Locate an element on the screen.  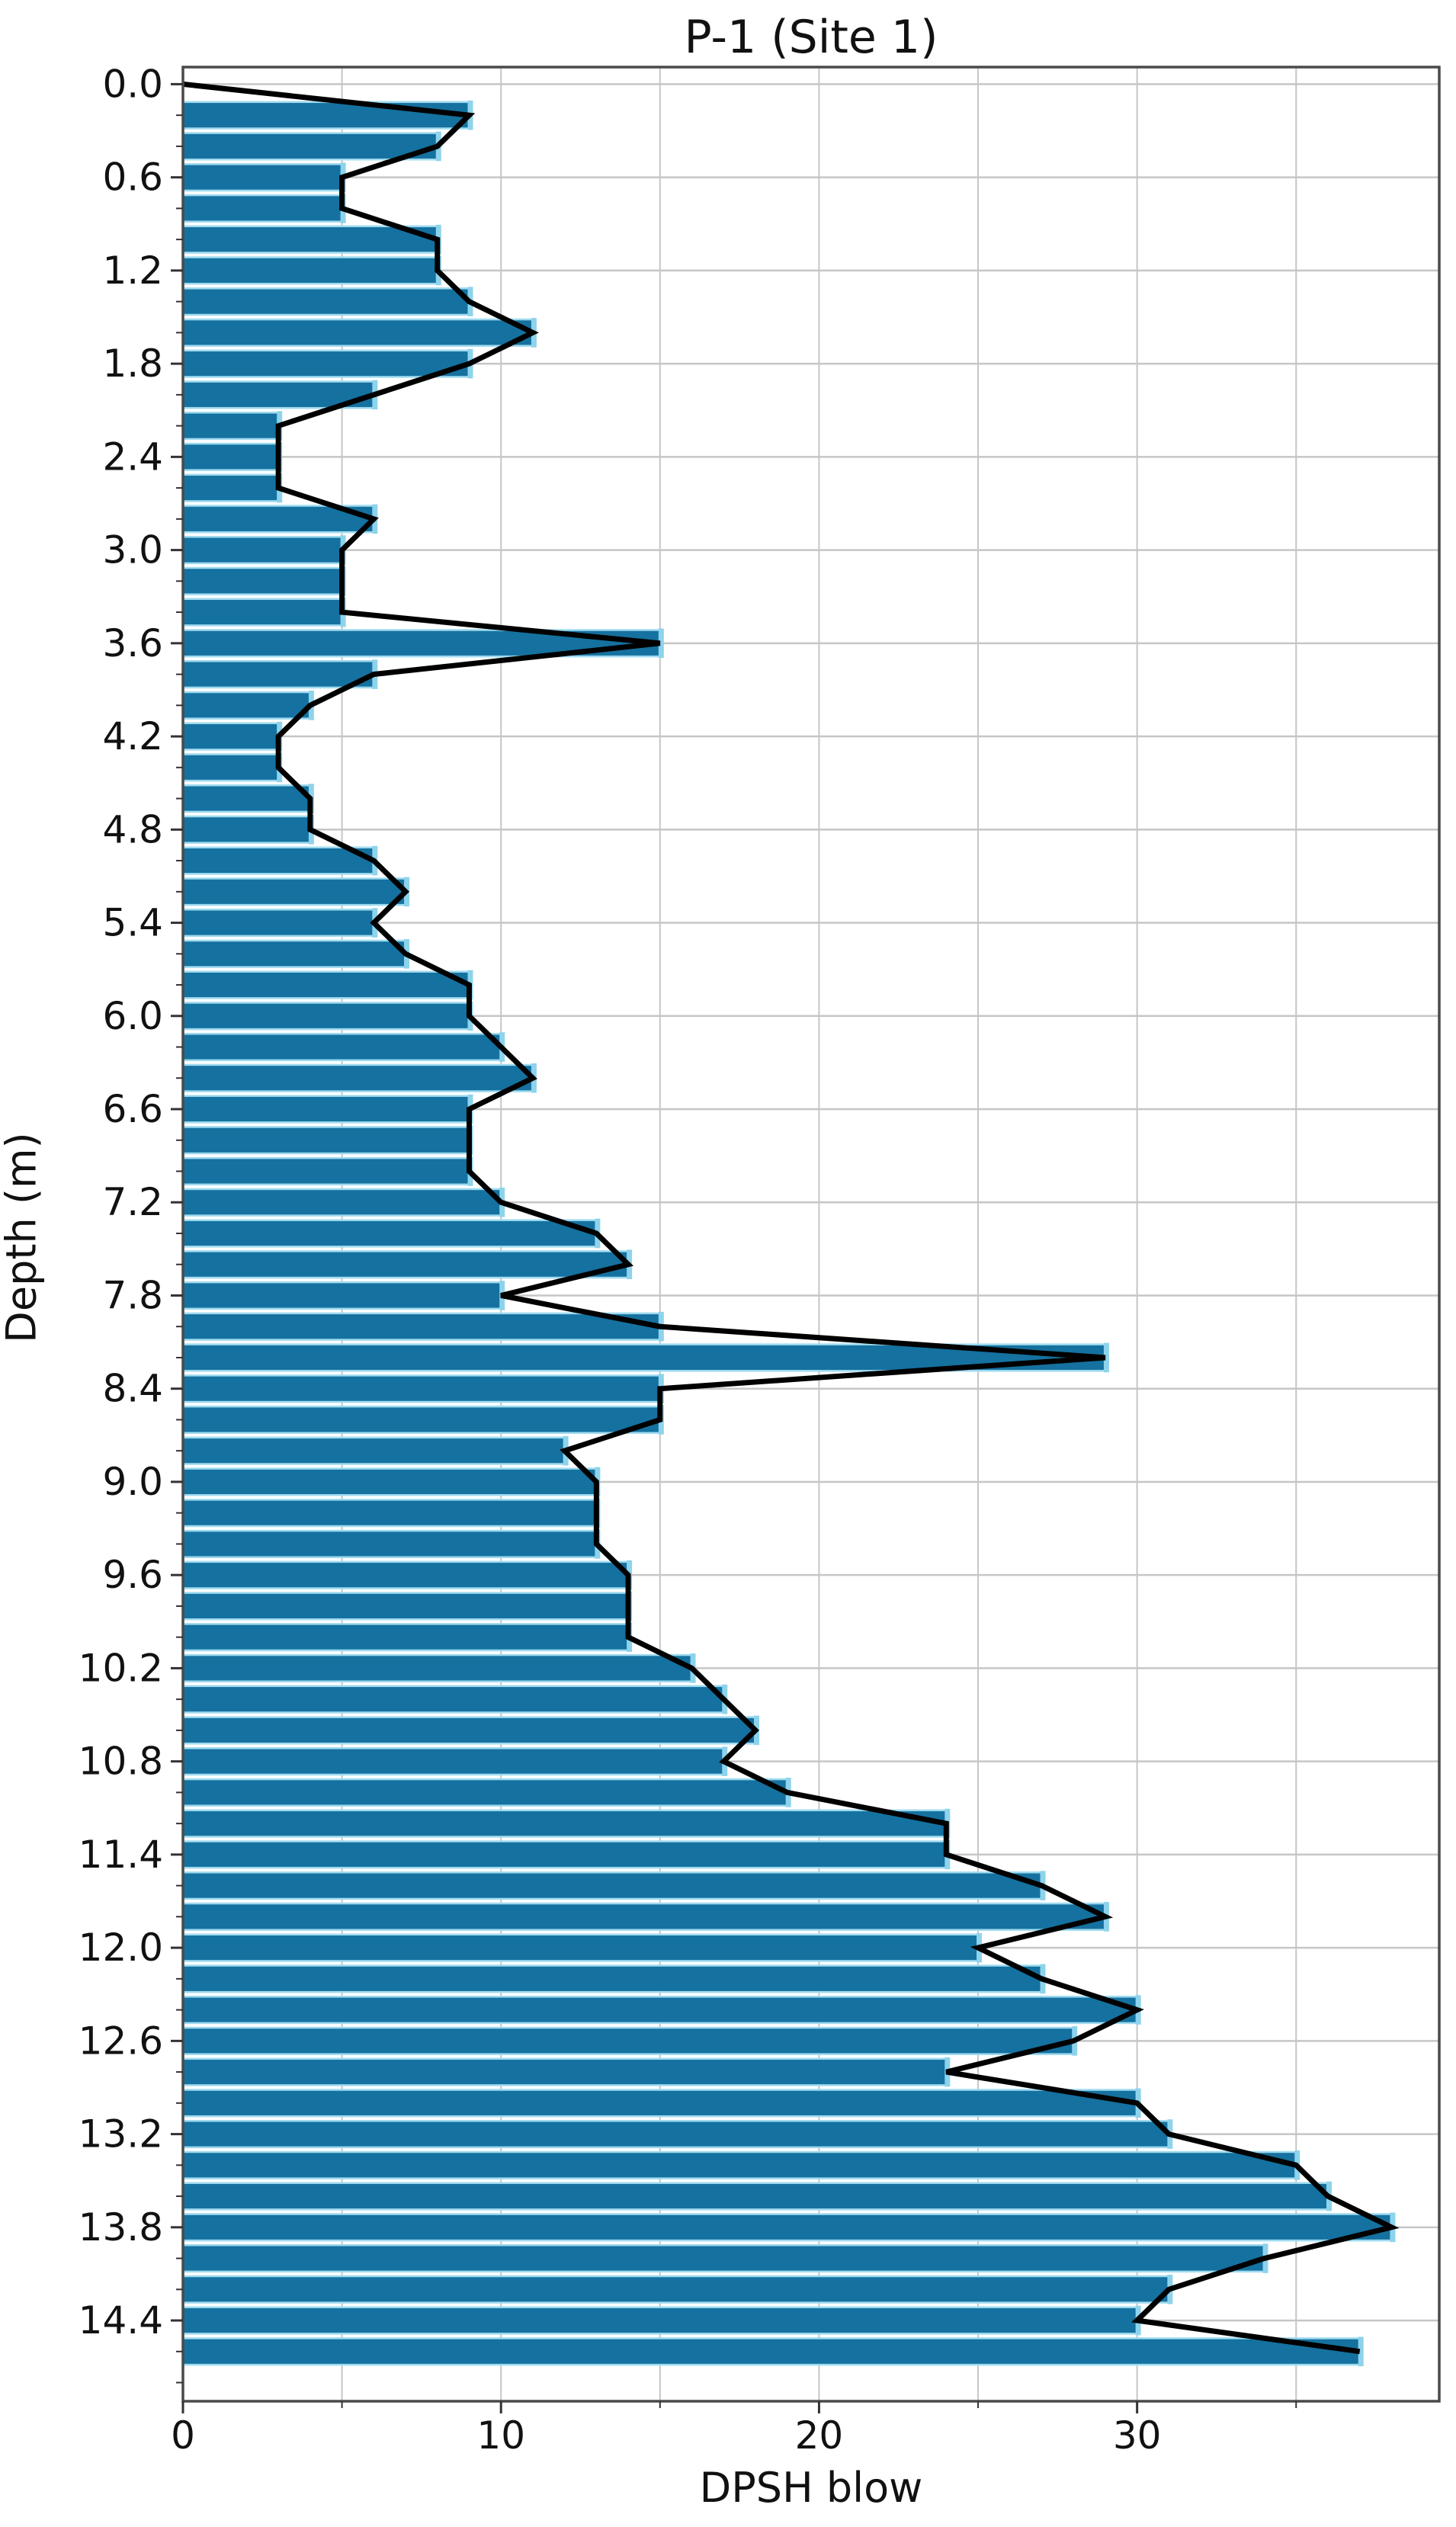
y-tick-label: 14.4 is located at coordinates (121, 2320).